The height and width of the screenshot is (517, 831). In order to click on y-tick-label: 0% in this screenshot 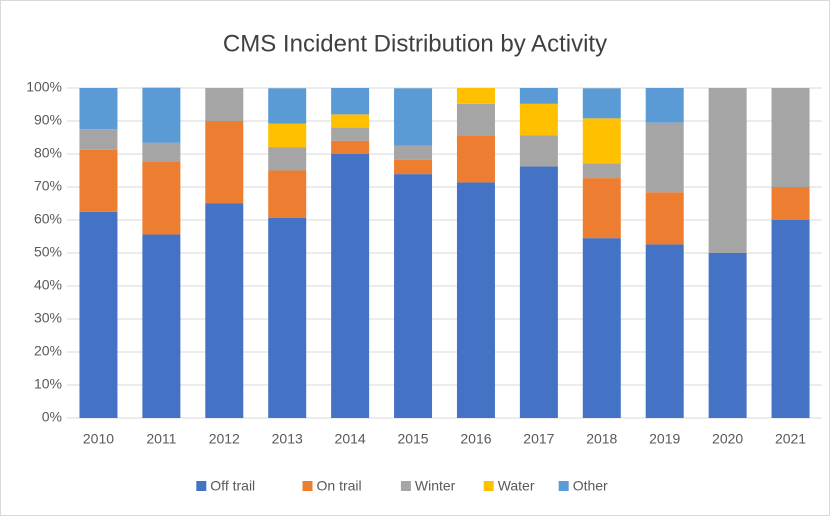, I will do `click(52, 417)`.